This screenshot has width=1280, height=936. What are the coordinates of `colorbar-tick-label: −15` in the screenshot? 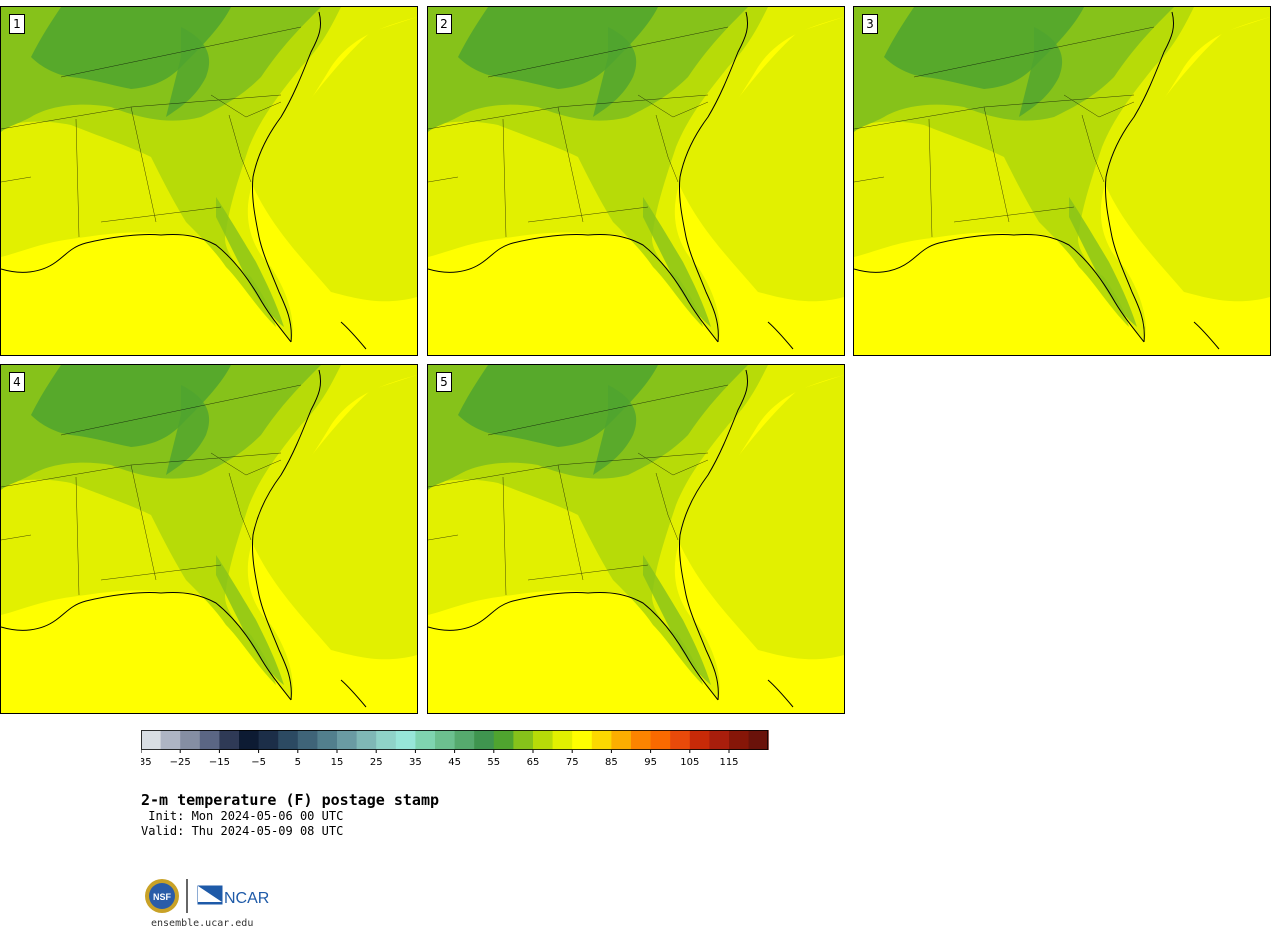 It's located at (219, 762).